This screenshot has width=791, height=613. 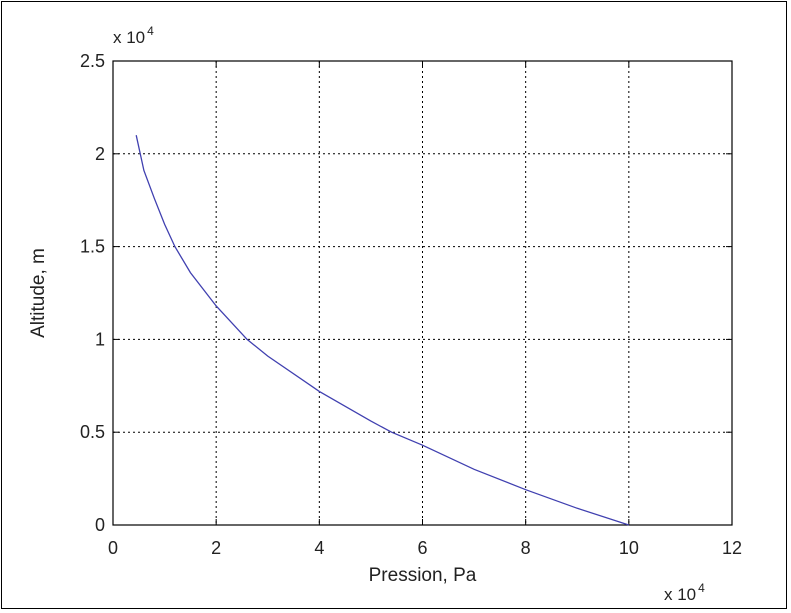 What do you see at coordinates (92, 293) in the screenshot?
I see `y-tick-labels: 0 0.5 1 1.5 2 2.5` at bounding box center [92, 293].